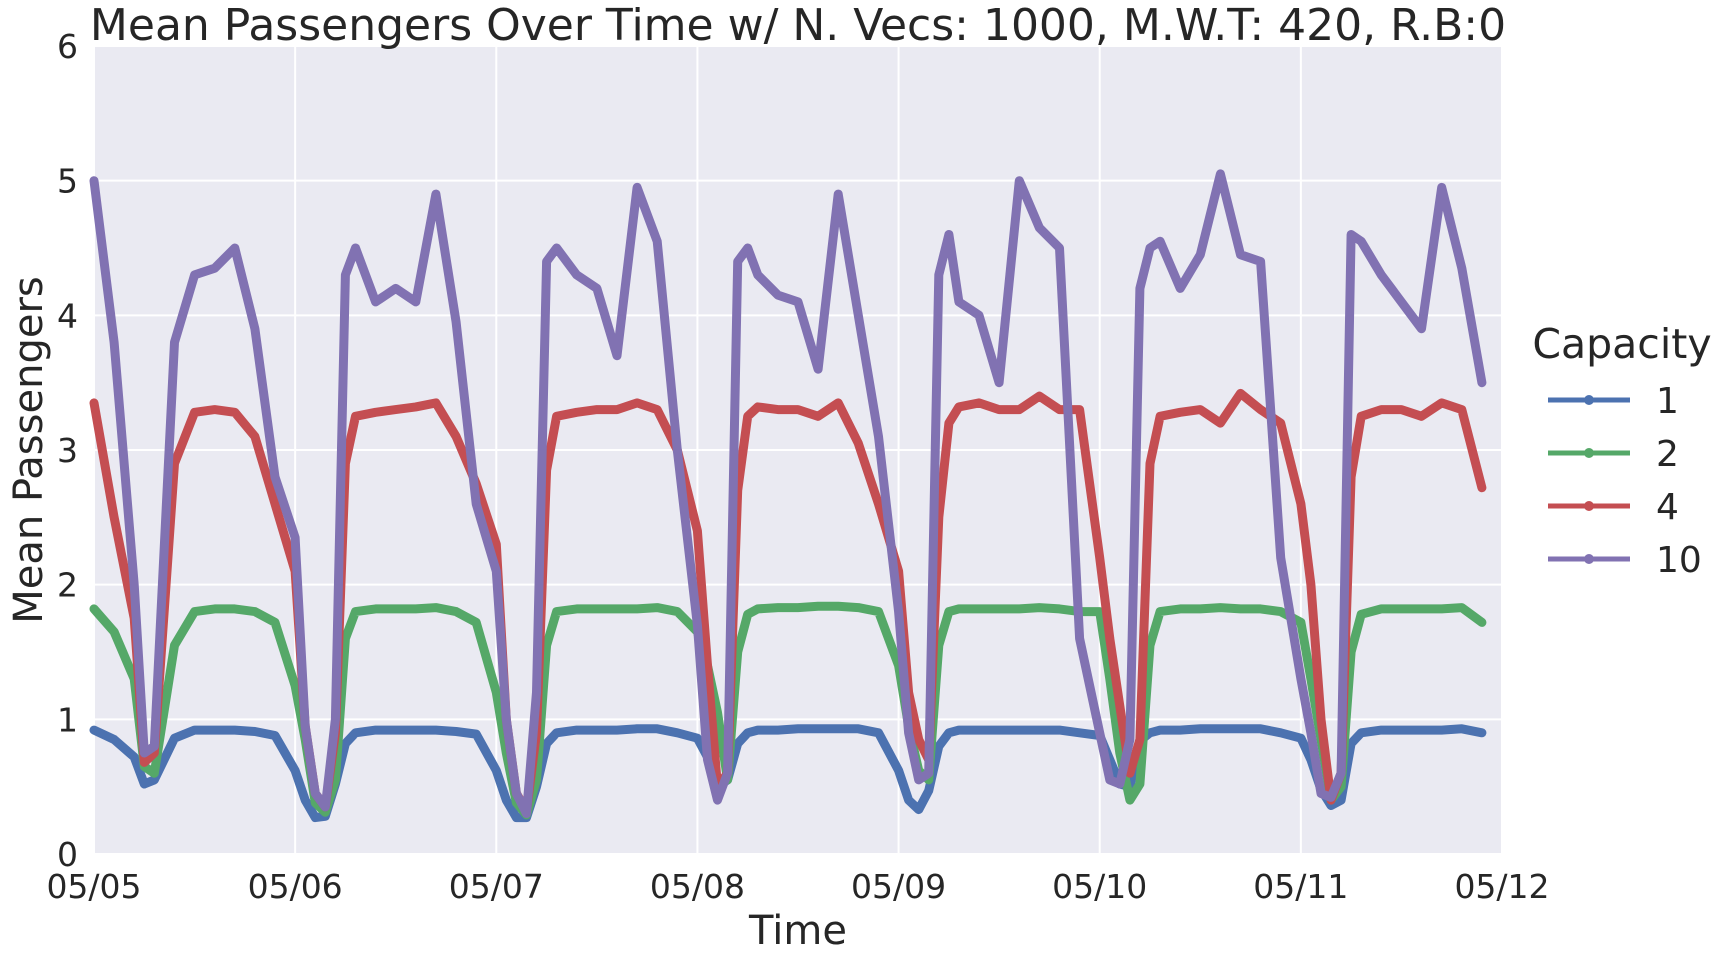 The image size is (1721, 958). What do you see at coordinates (295, 886) in the screenshot?
I see `x-tick-label: 05/06` at bounding box center [295, 886].